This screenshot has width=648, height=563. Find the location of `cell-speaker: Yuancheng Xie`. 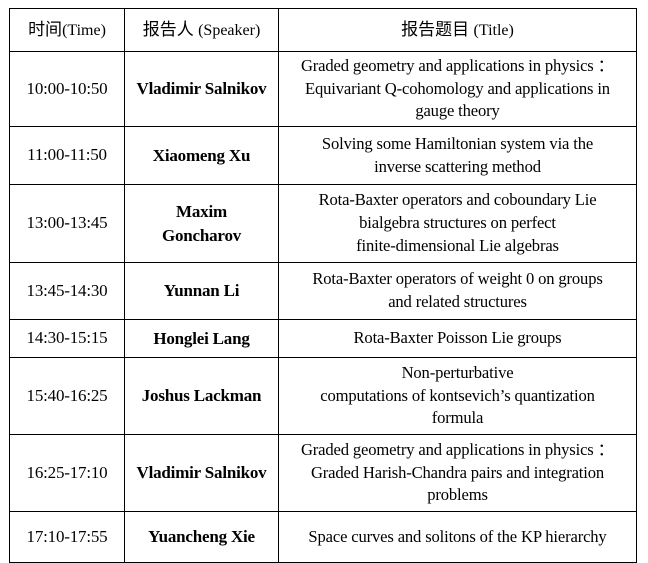

cell-speaker: Yuancheng Xie is located at coordinates (201, 537).